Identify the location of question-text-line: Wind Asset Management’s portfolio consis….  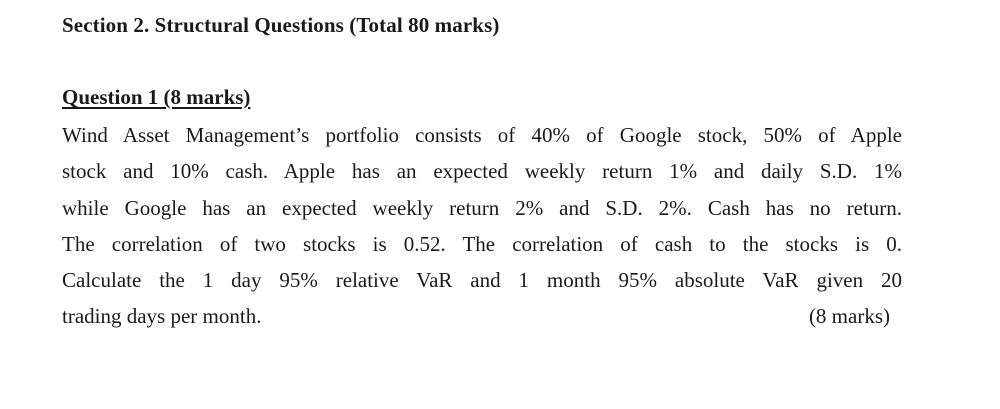
(482, 135).